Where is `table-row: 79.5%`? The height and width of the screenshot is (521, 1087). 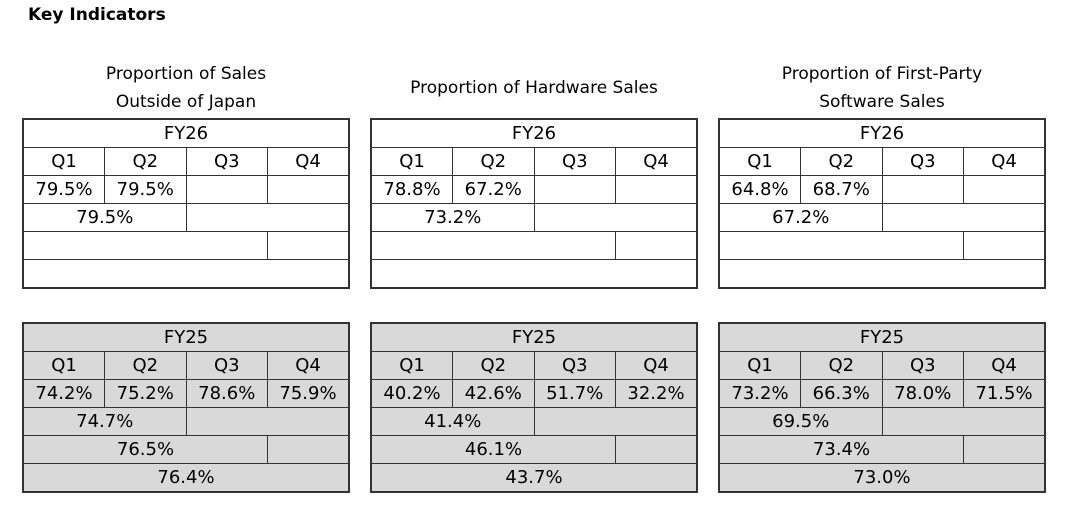 table-row: 79.5% is located at coordinates (186, 217).